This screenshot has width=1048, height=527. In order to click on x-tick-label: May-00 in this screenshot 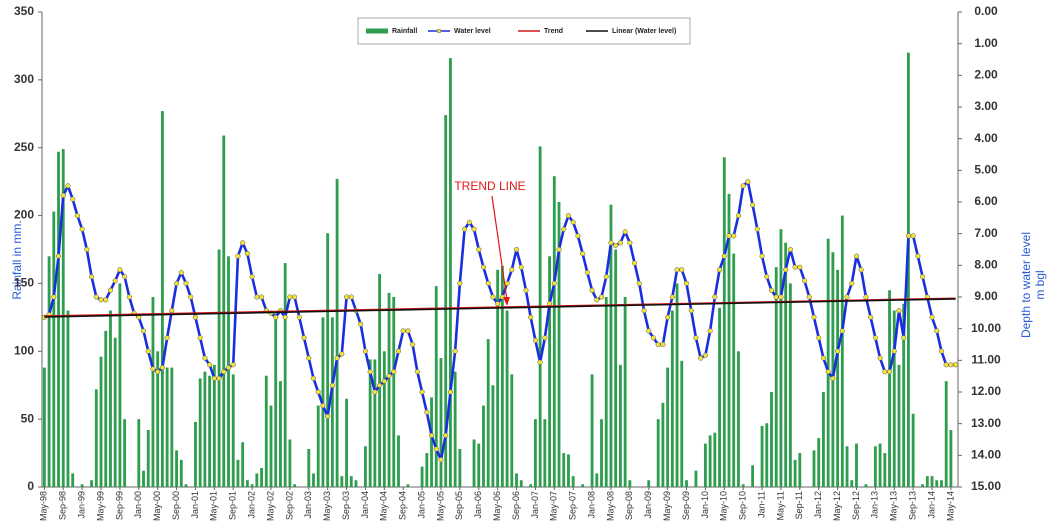, I will do `click(157, 506)`.